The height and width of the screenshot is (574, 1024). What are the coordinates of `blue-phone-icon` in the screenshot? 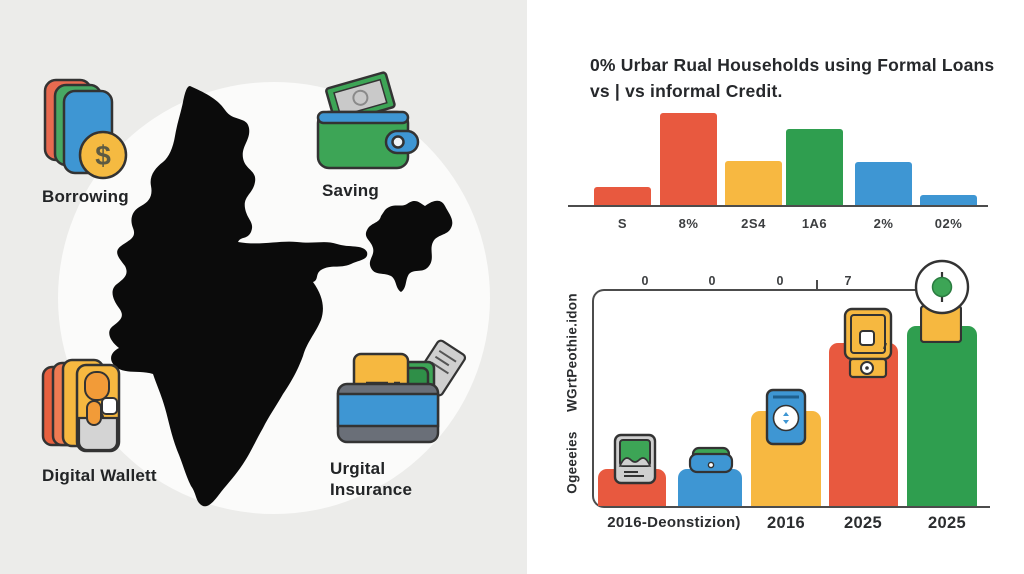 It's located at (786, 417).